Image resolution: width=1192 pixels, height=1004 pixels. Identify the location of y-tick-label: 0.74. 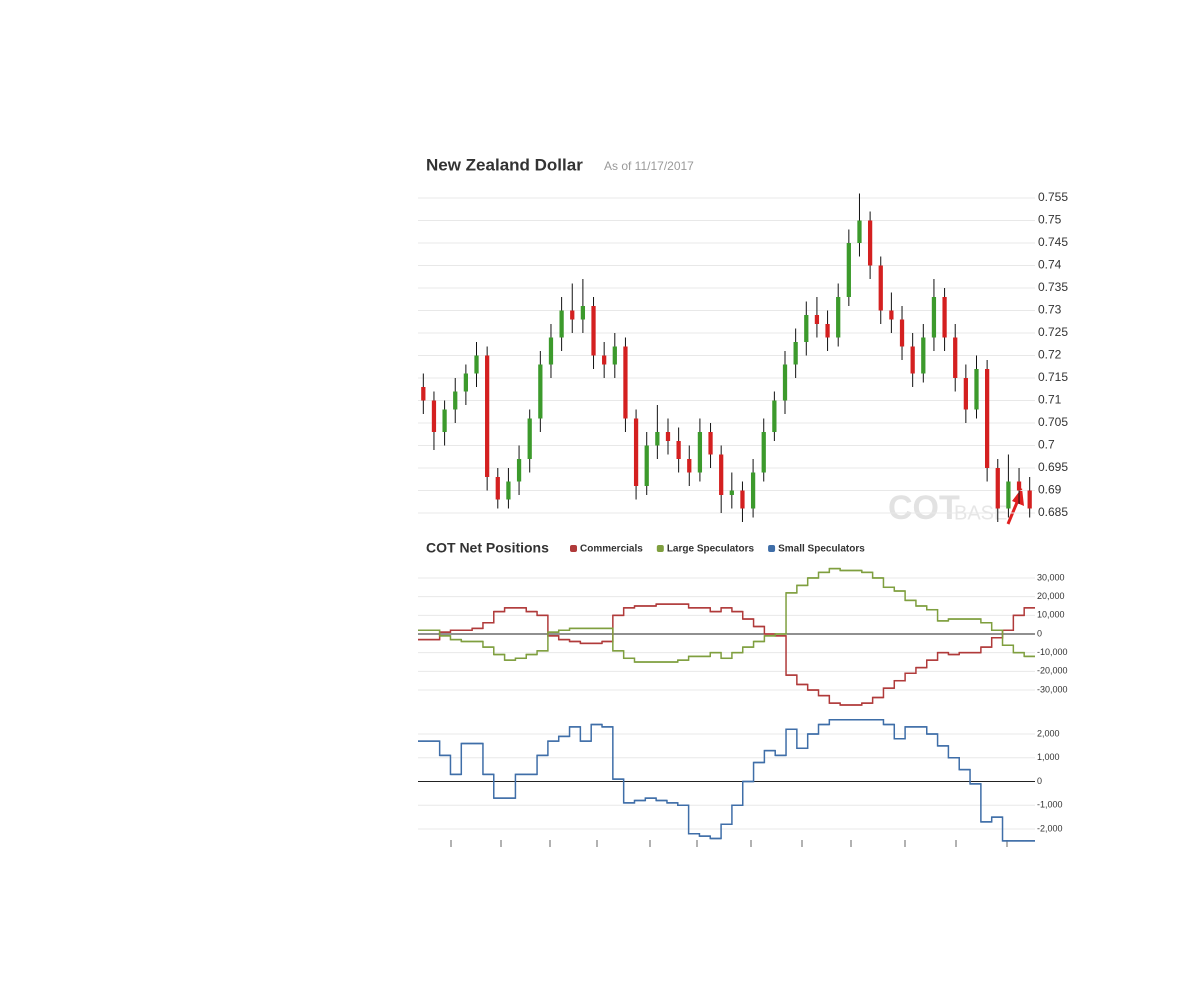
(1050, 265).